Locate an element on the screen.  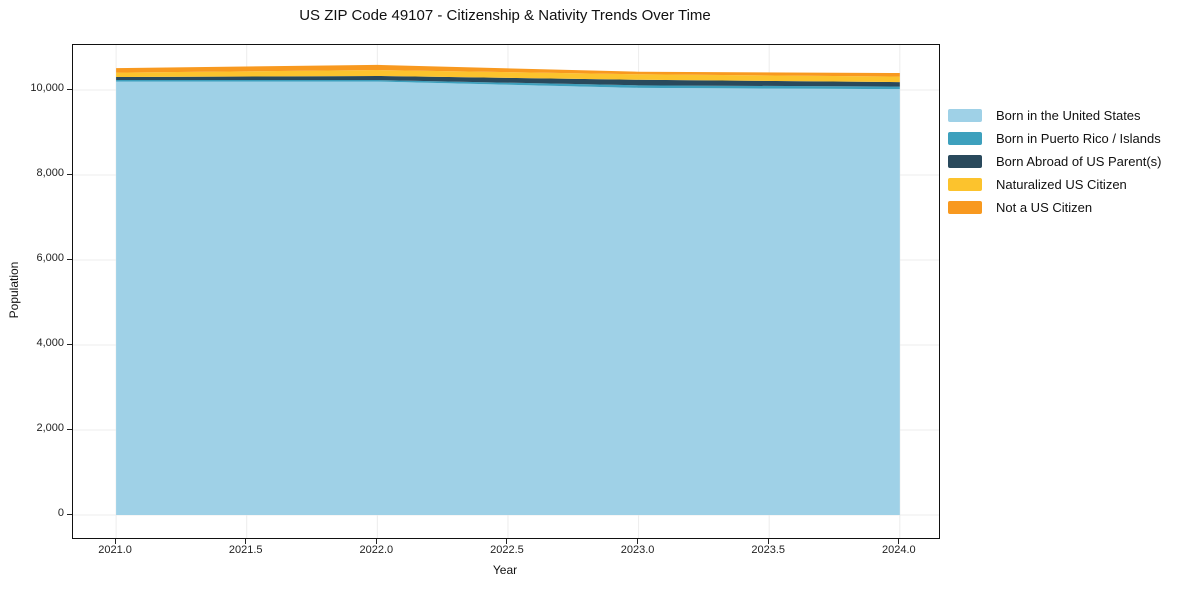
legend-label: Born in Puerto Rico / Islands is located at coordinates (1078, 138).